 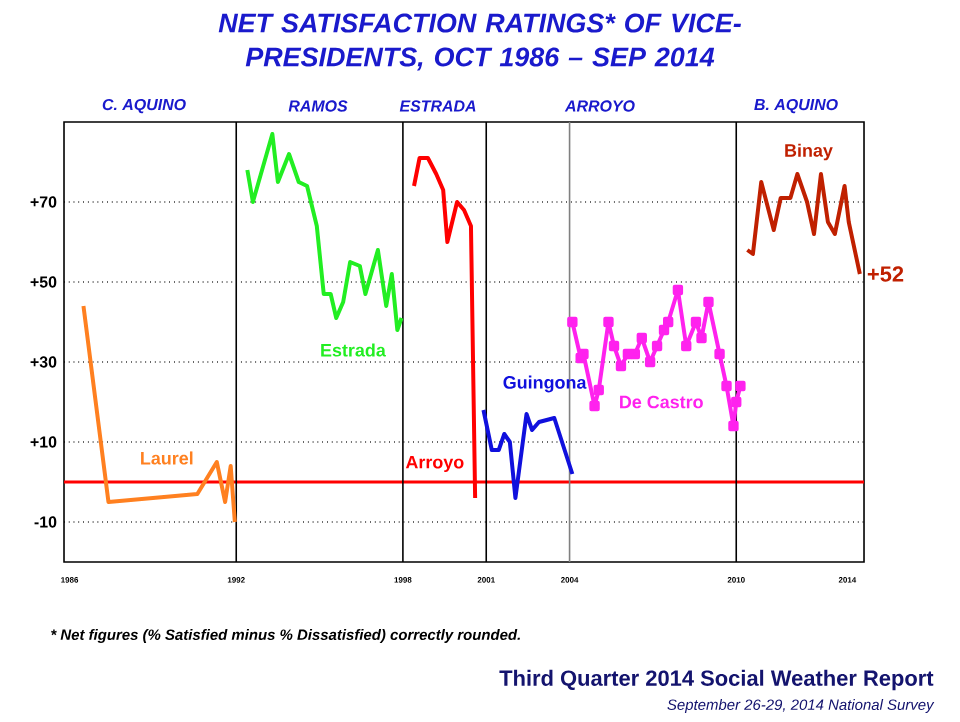 What do you see at coordinates (434, 464) in the screenshot?
I see `series-label: Arroyo` at bounding box center [434, 464].